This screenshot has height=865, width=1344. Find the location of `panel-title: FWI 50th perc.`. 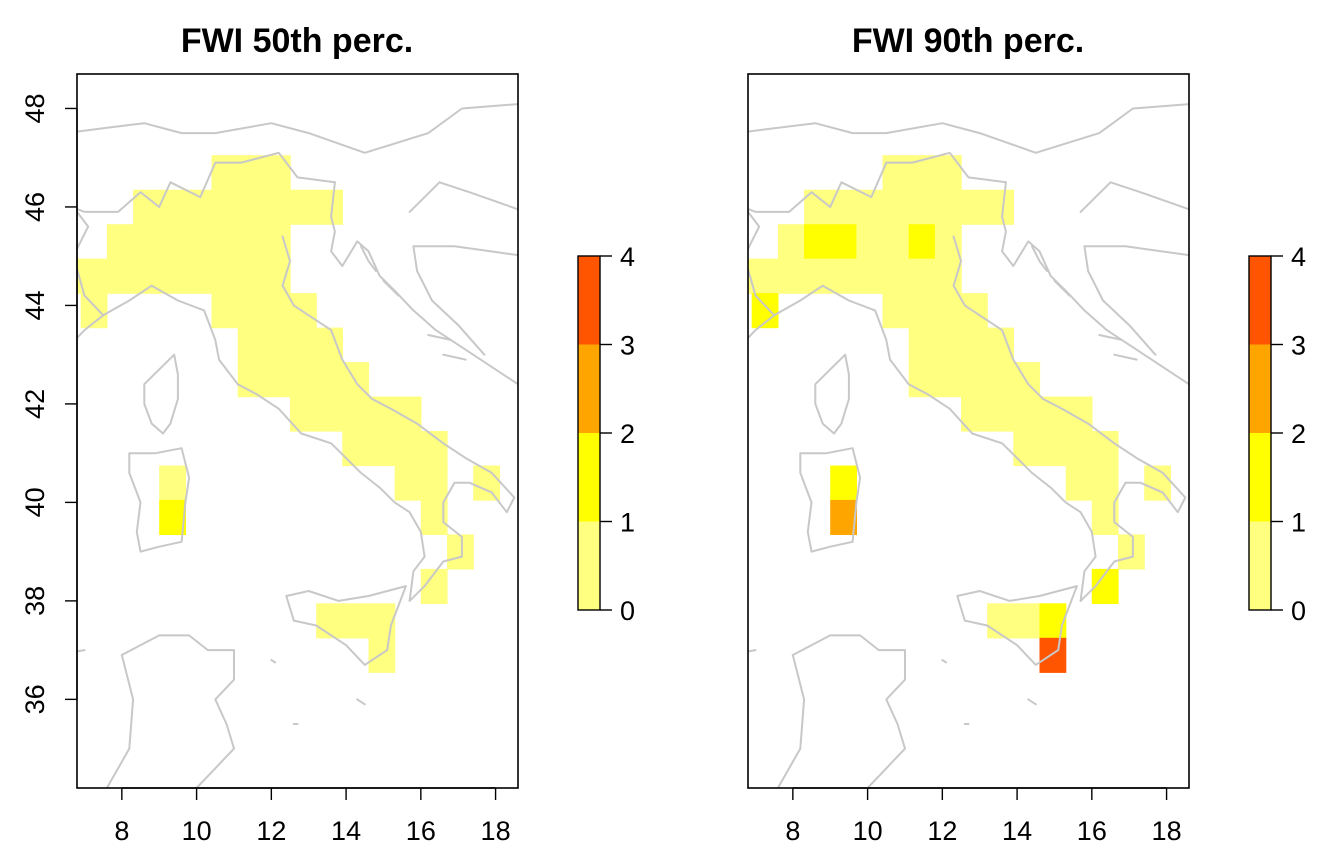

panel-title: FWI 50th perc. is located at coordinates (297, 41).